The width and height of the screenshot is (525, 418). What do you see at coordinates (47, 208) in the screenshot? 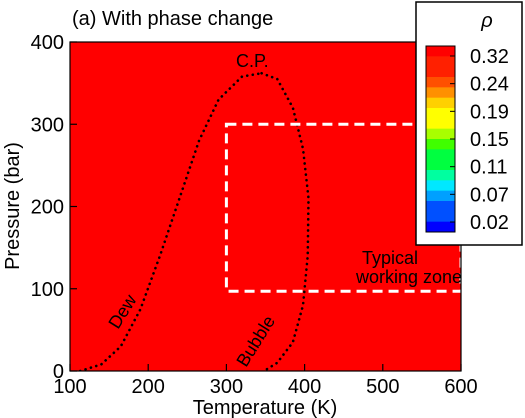
I see `y-tick-label: 200` at bounding box center [47, 208].